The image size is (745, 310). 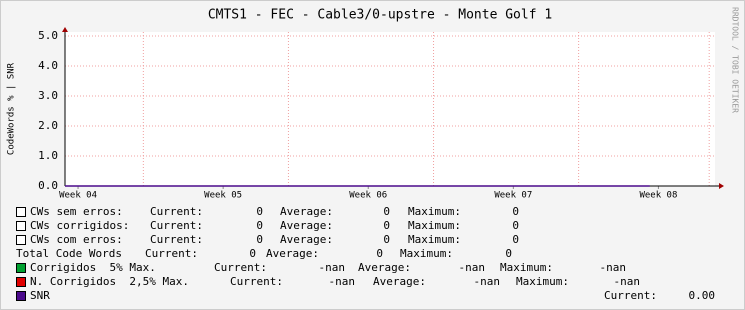 I want to click on legend-label: Corrigidos 5% Max., so click(x=93, y=267).